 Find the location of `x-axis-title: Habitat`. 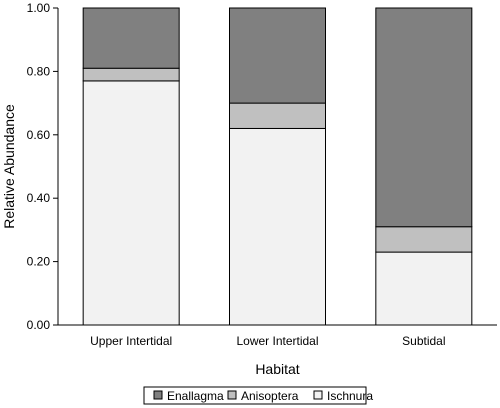

x-axis-title: Habitat is located at coordinates (277, 369).